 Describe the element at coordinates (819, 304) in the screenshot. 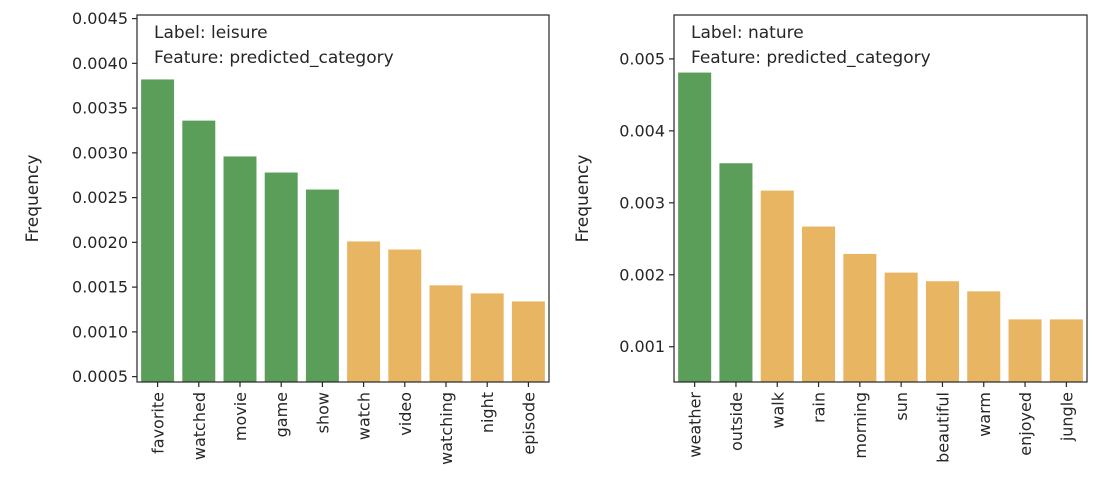

I see `bar-rain` at that location.